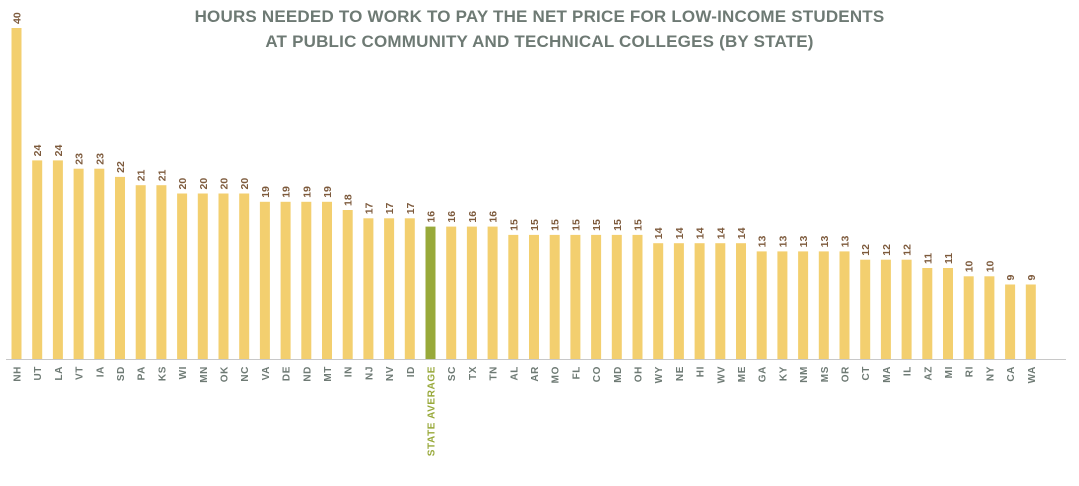 This screenshot has width=1079, height=486. I want to click on bar-id, so click(409, 288).